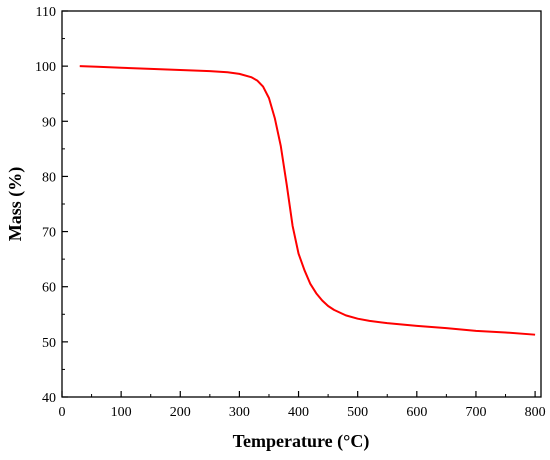 Image resolution: width=550 pixels, height=460 pixels. What do you see at coordinates (51, 205) in the screenshot?
I see `y-axis: 40 50 60 70 80 90 100 110` at bounding box center [51, 205].